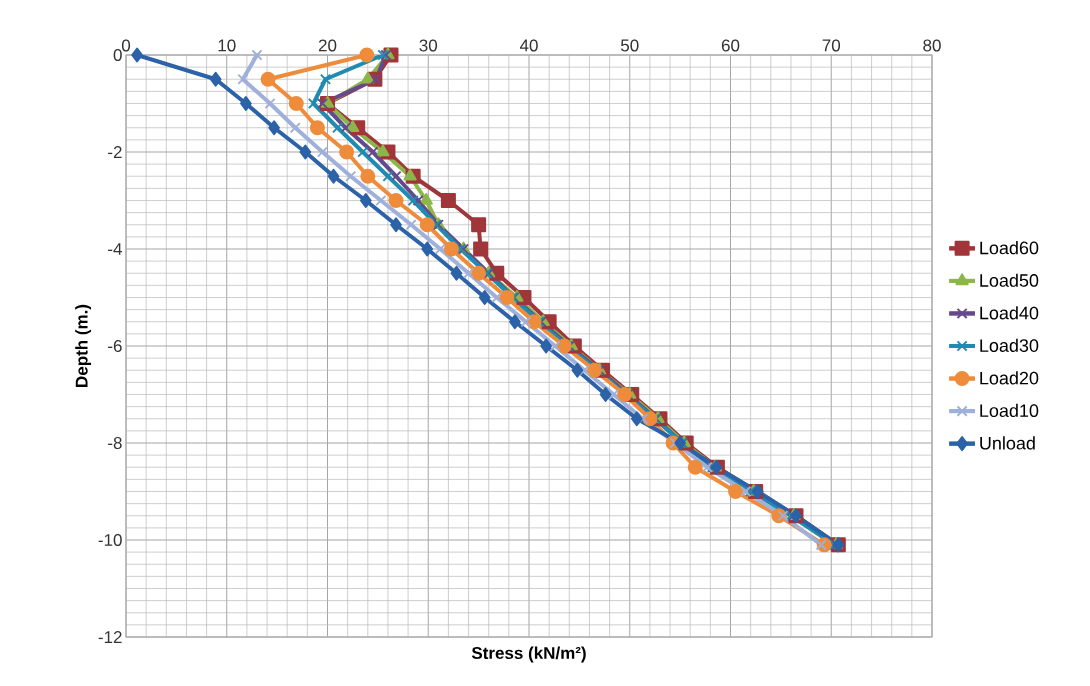 The image size is (1090, 686). I want to click on legend-label: Load60, so click(1009, 248).